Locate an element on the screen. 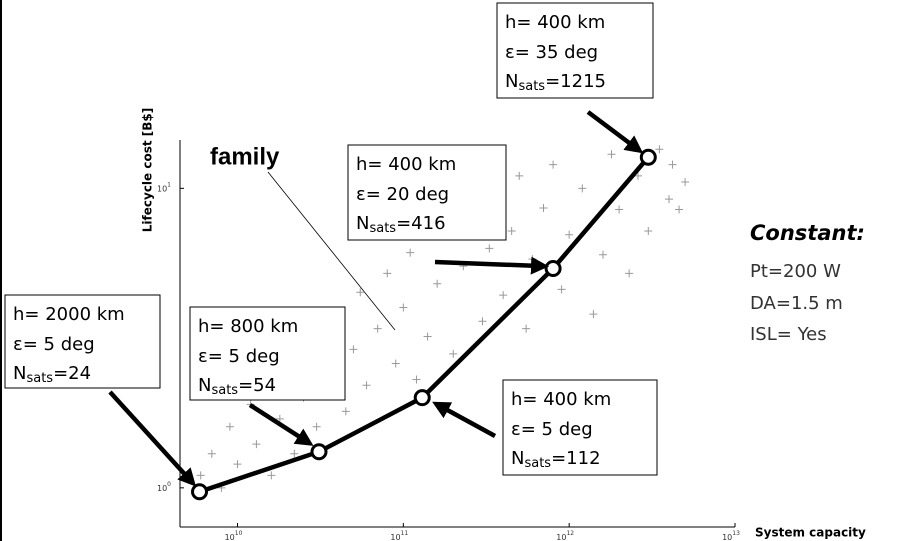 This screenshot has width=897, height=541. annotation-n: Nsats=416 is located at coordinates (401, 224).